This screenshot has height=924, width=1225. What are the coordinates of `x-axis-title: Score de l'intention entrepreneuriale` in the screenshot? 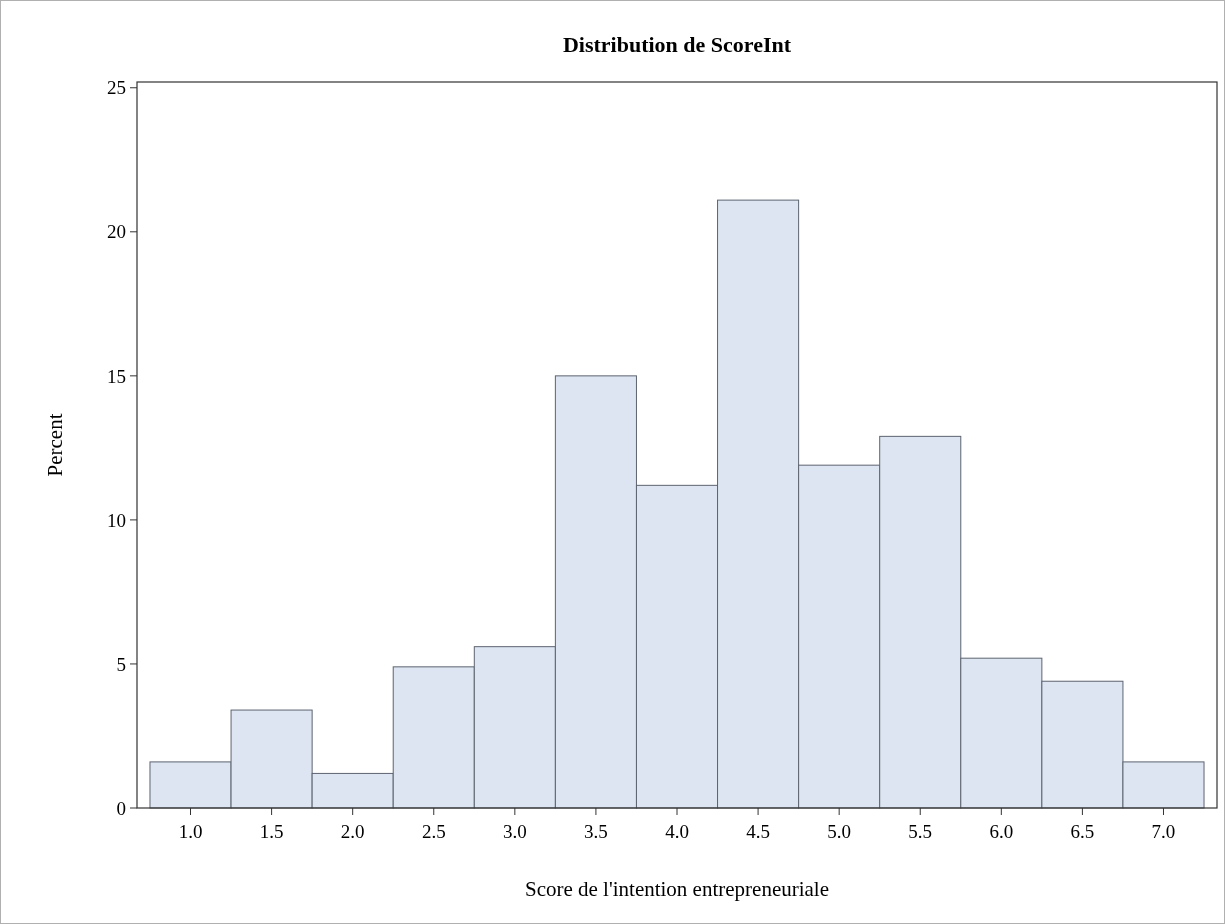 It's located at (677, 889).